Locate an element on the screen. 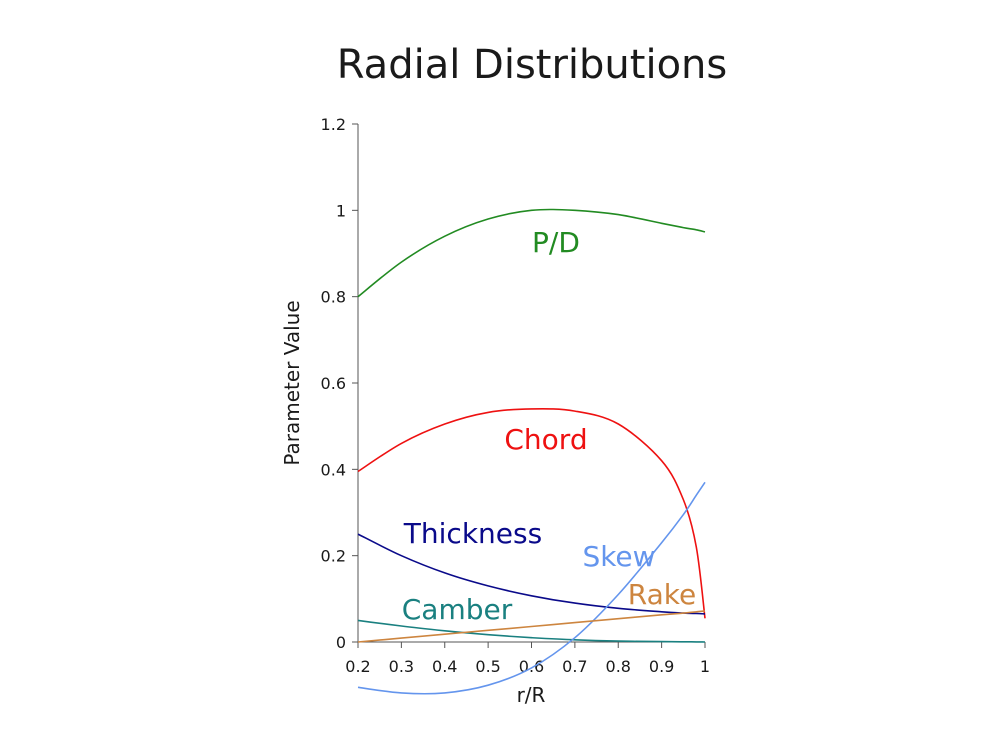 The image size is (1000, 750). x-tick-label: 0.4 is located at coordinates (444, 666).